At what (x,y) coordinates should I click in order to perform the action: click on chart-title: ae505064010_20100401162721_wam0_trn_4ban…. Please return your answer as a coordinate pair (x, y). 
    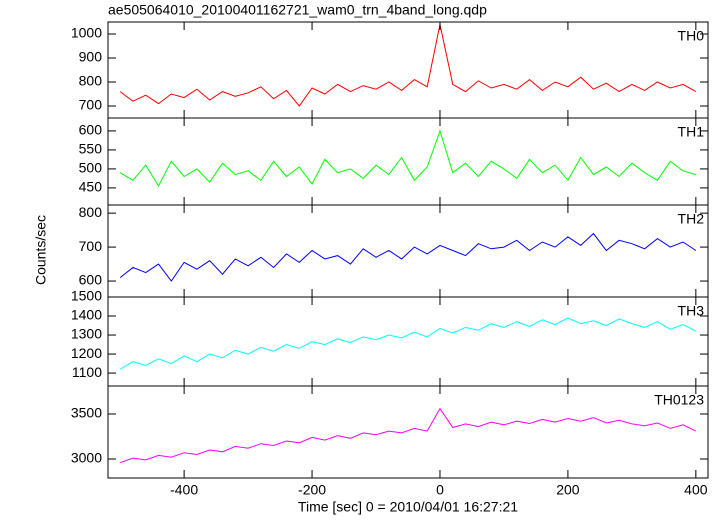
    Looking at the image, I should click on (297, 10).